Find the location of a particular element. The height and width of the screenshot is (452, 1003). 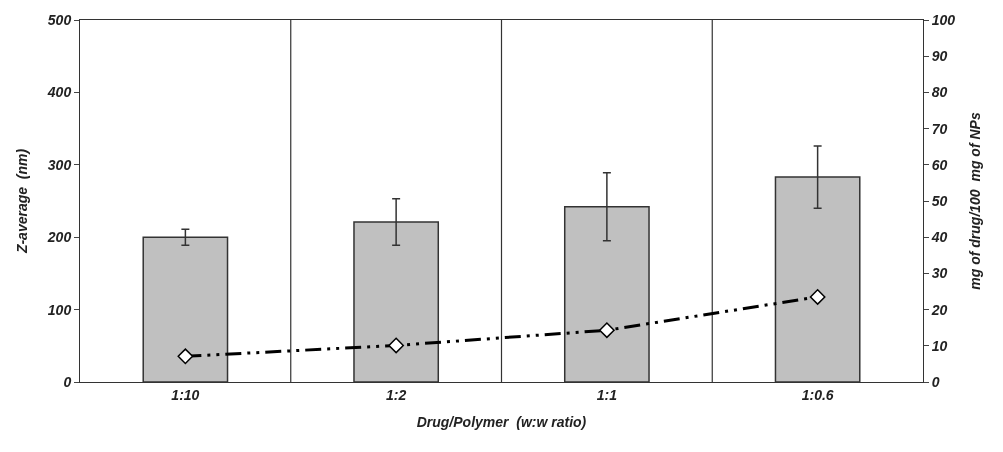

x-tick-label: 1:0.6 is located at coordinates (817, 394).